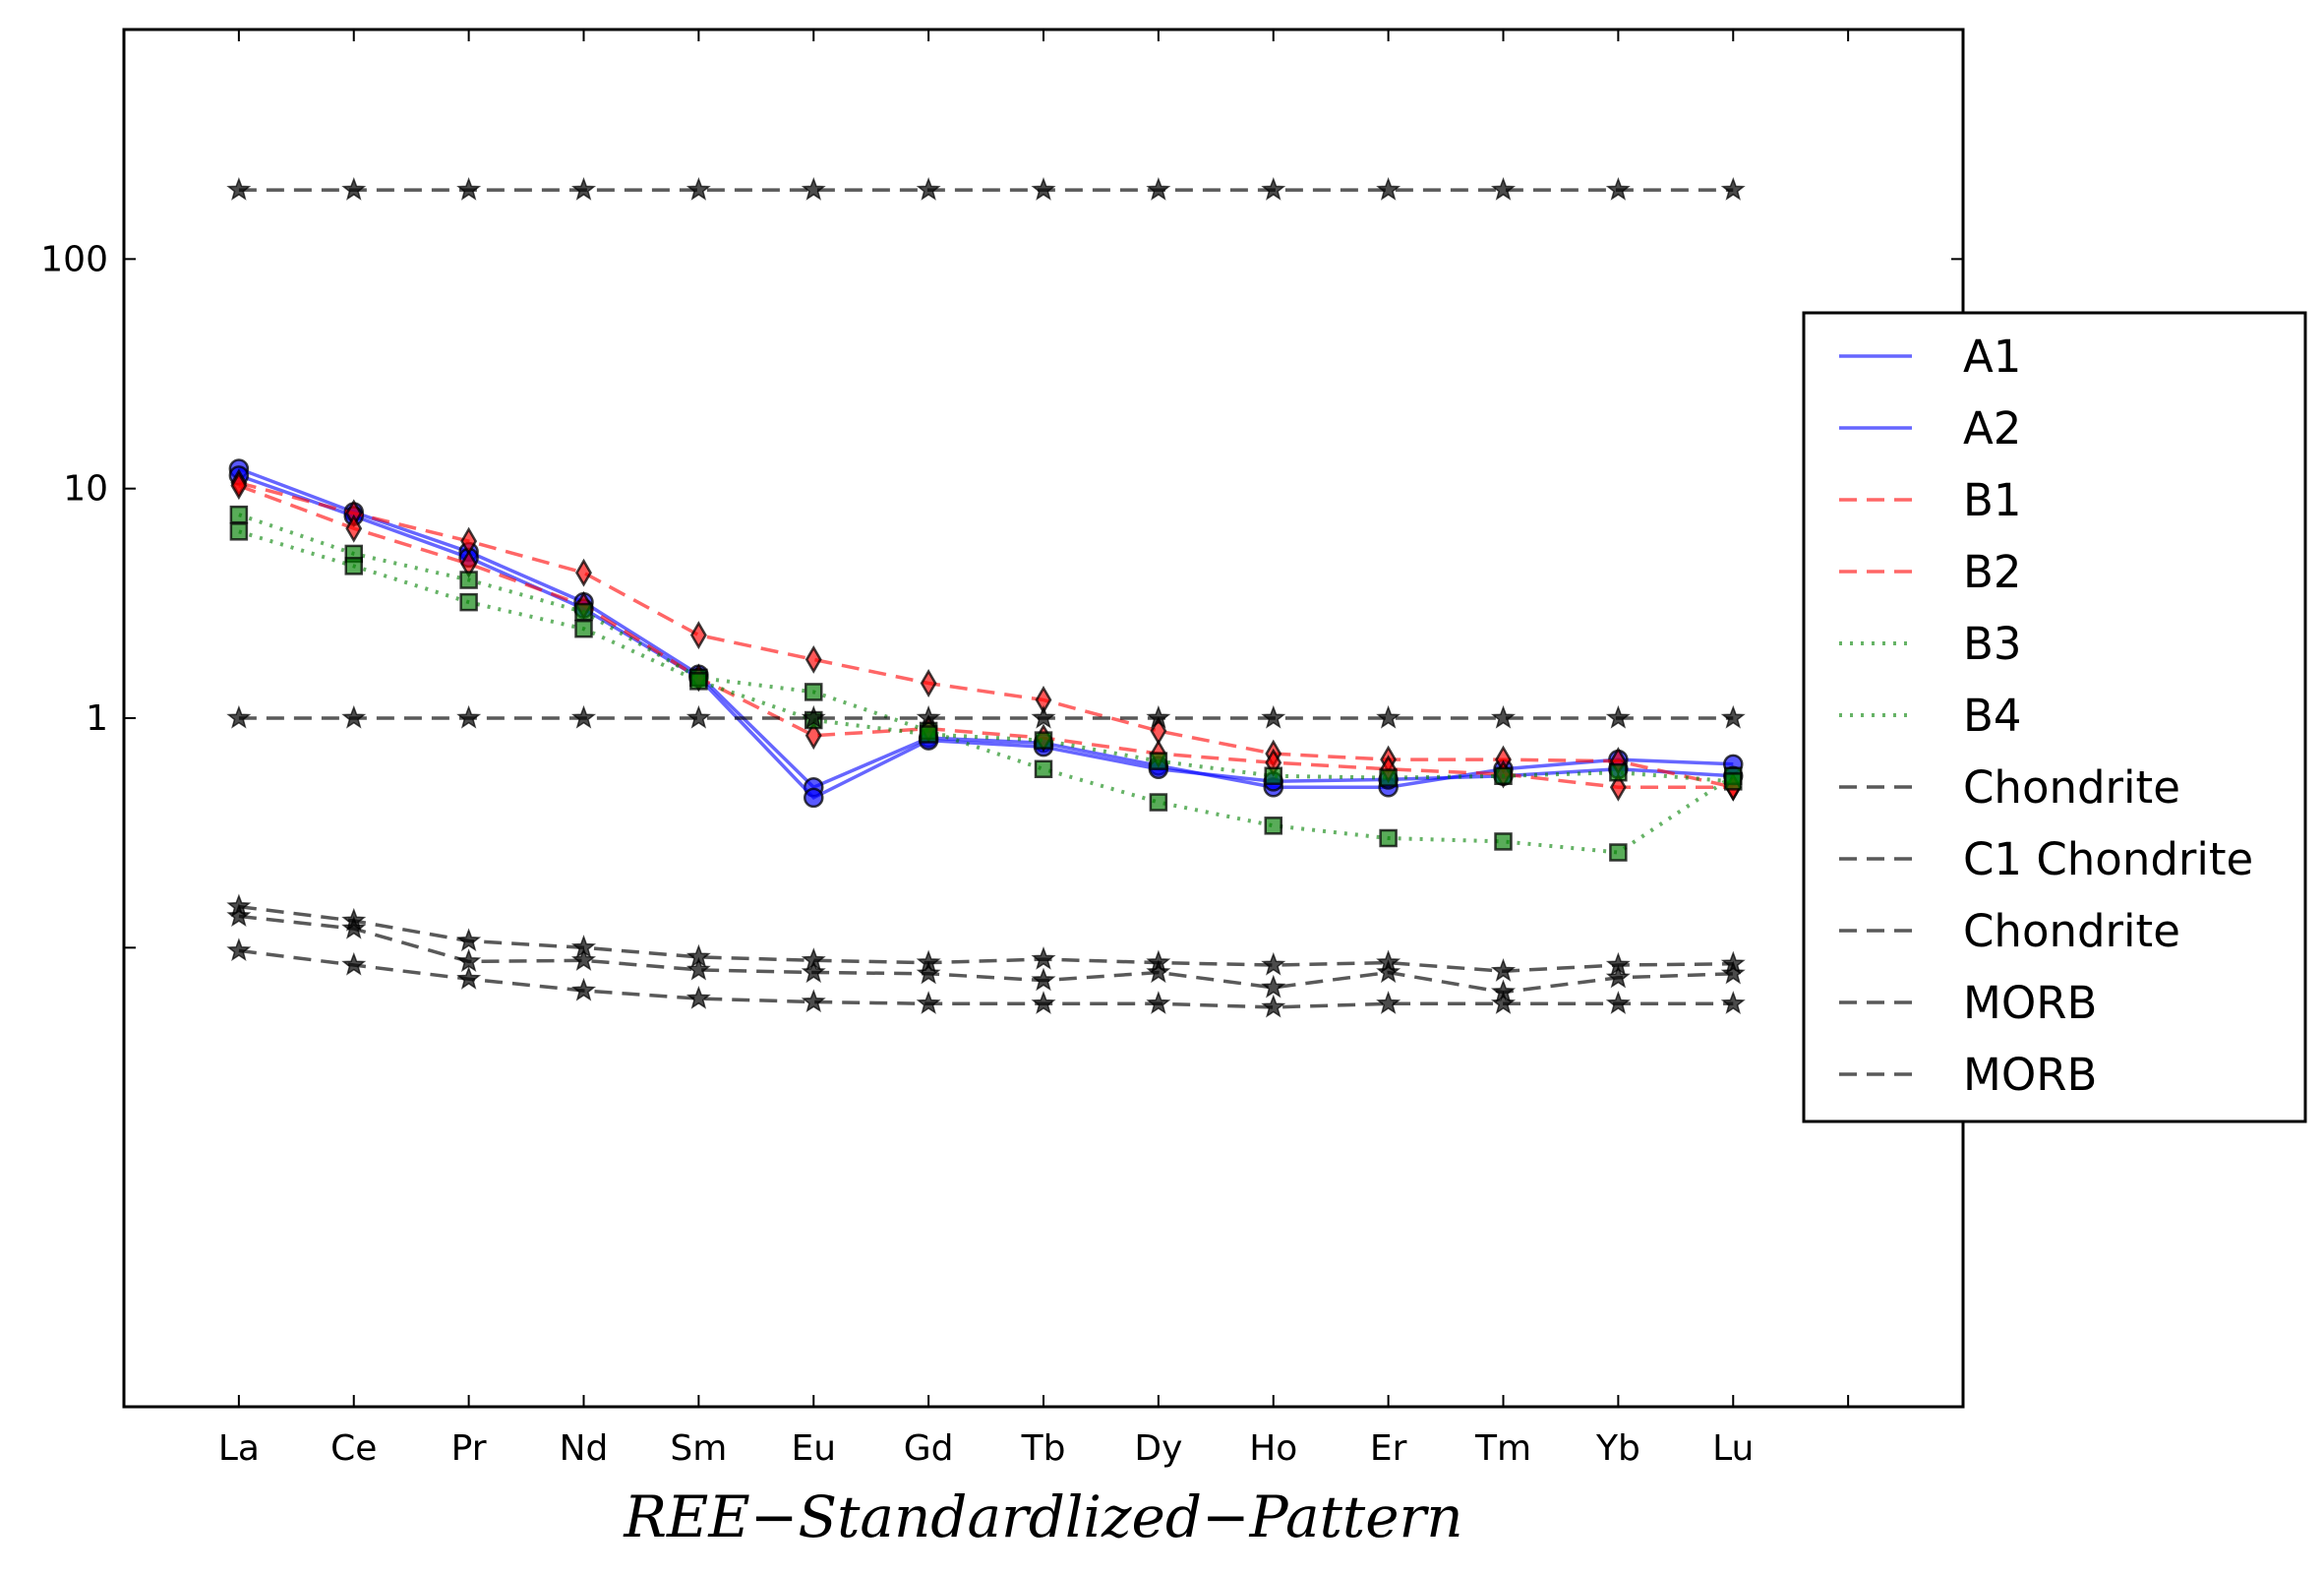 This screenshot has width=2324, height=1574. Describe the element at coordinates (1042, 1516) in the screenshot. I see `x-axis-label: REE−Standardlized−Pattern` at that location.